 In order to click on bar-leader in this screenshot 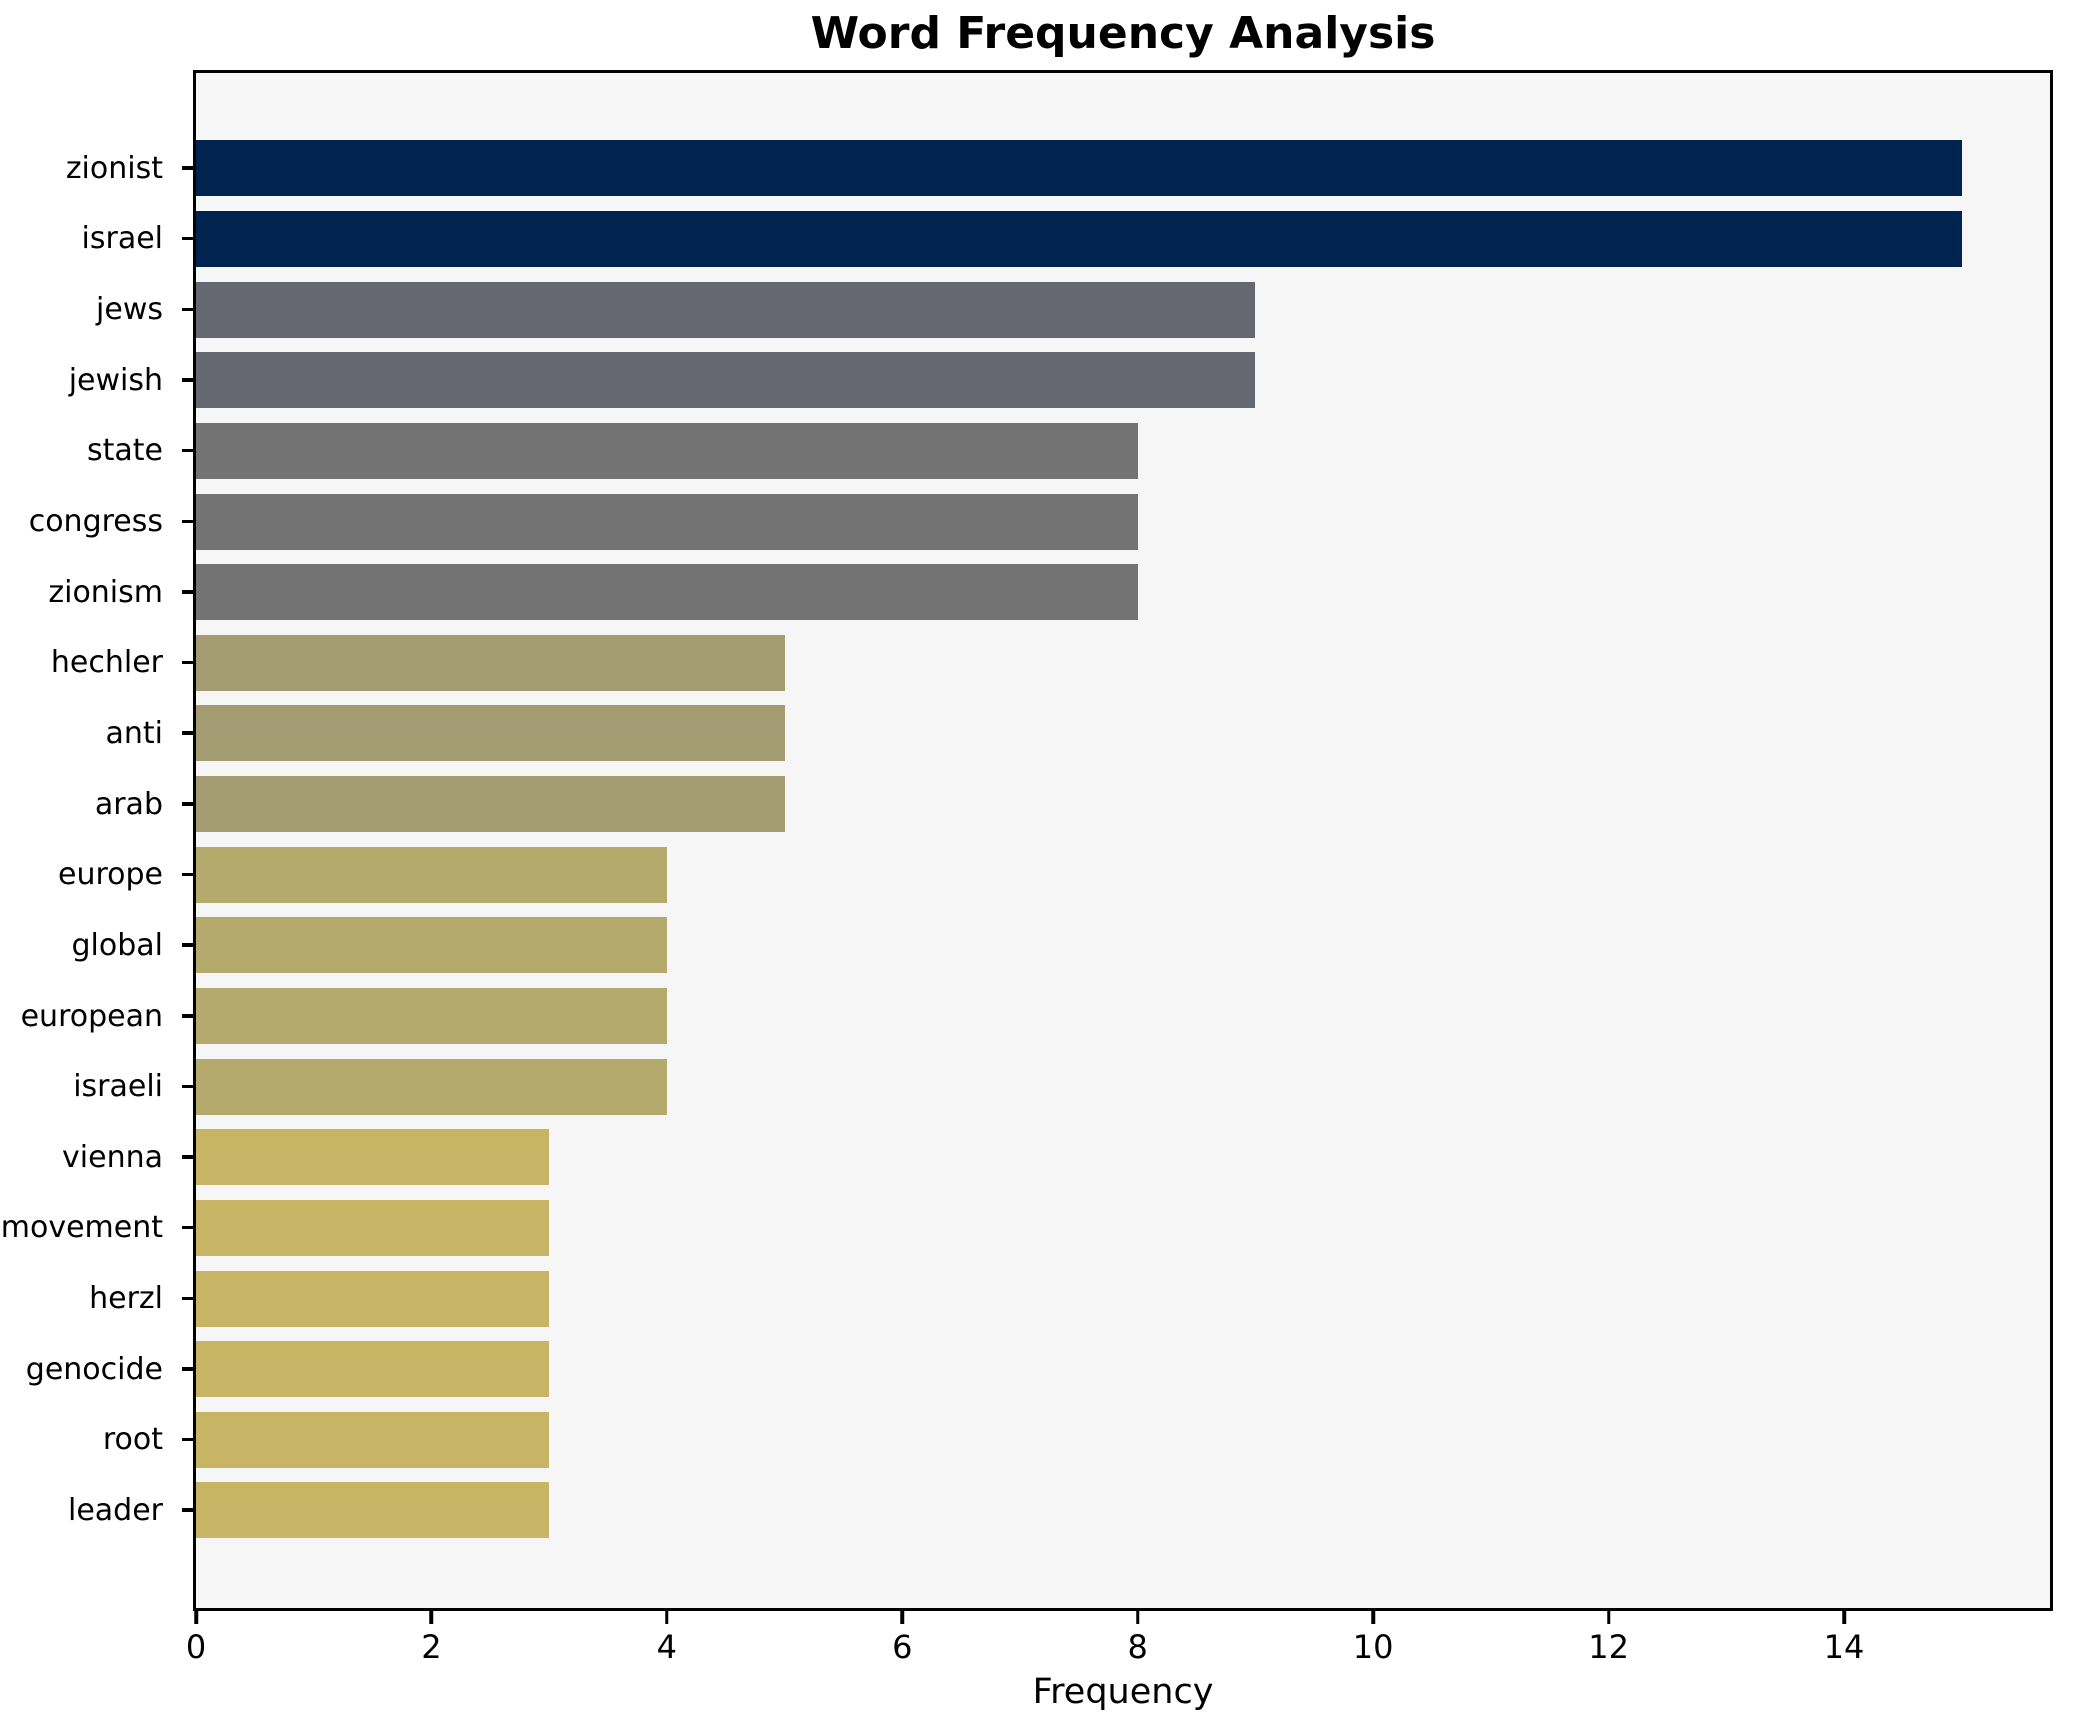, I will do `click(373, 1510)`.